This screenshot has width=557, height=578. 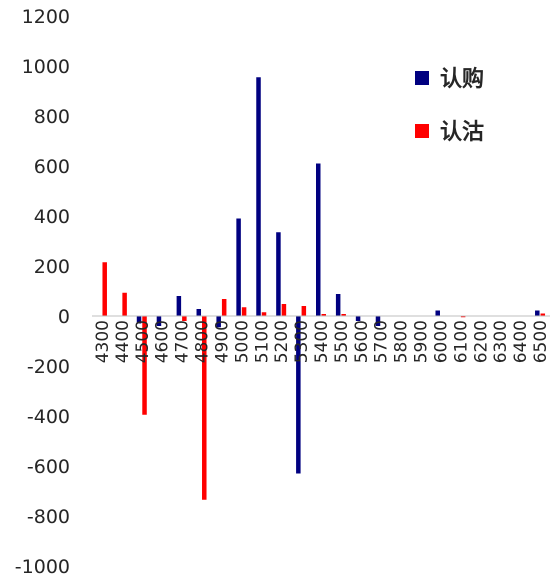 What do you see at coordinates (222, 341) in the screenshot?
I see `x-tick-label: 4900` at bounding box center [222, 341].